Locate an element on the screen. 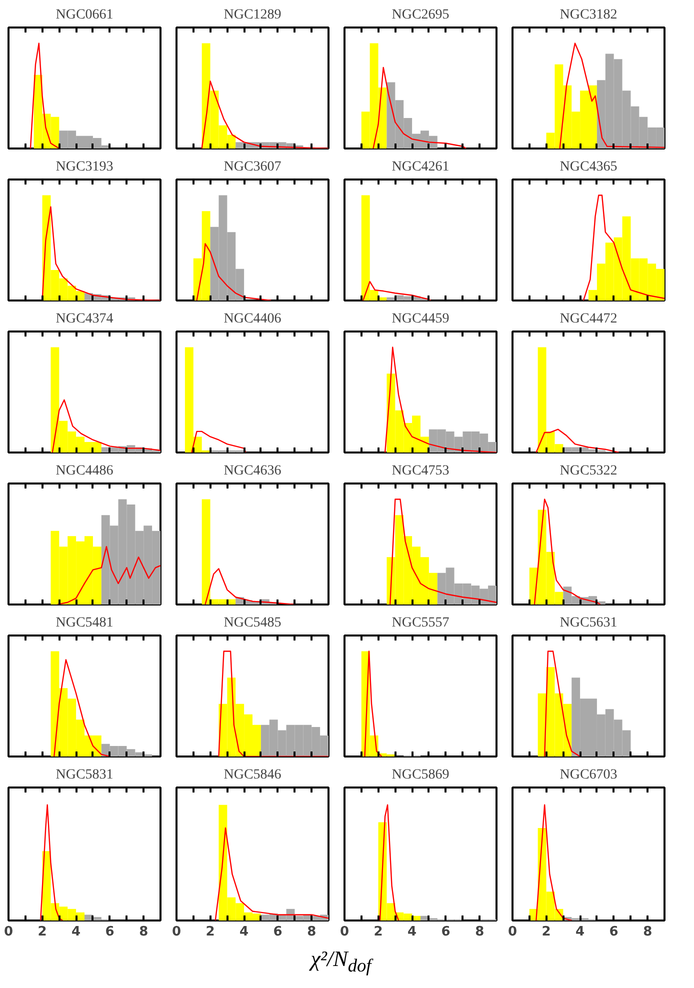 The image size is (694, 988). chart-title: NGC4365 is located at coordinates (589, 167).